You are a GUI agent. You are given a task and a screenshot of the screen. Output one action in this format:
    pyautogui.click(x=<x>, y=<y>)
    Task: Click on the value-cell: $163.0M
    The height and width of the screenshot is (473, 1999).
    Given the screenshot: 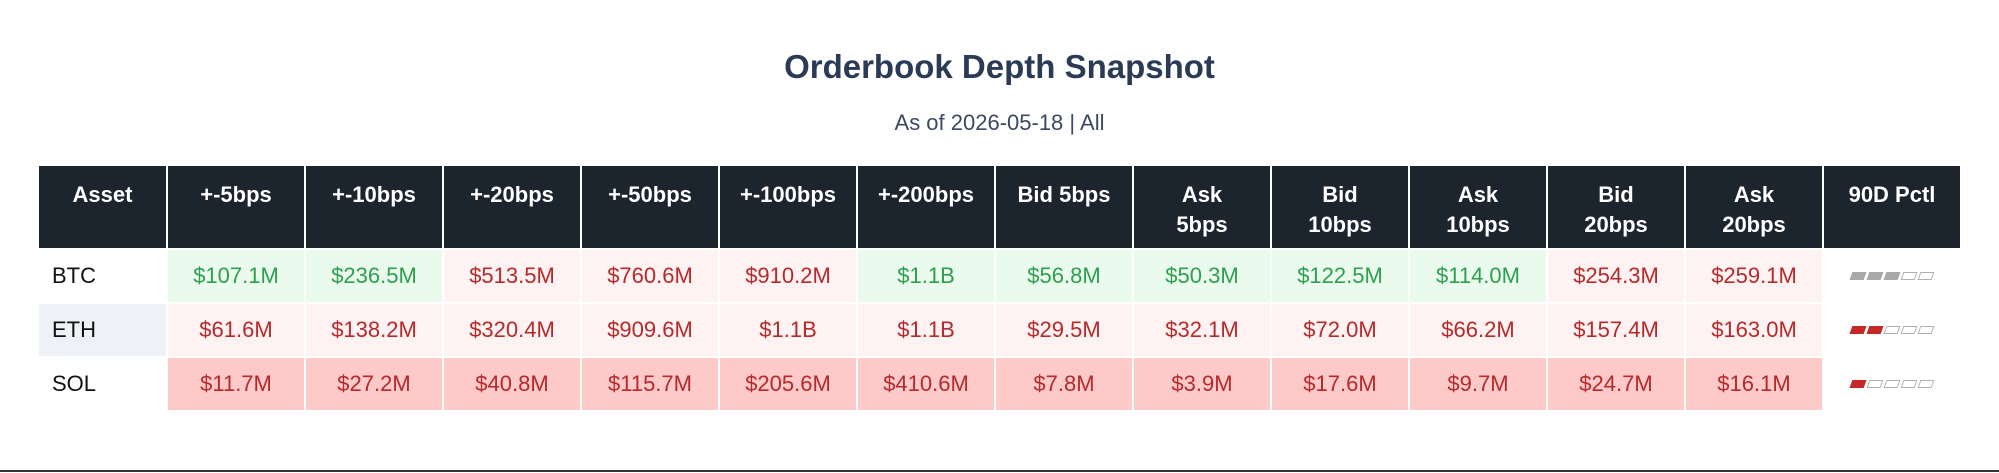 What is the action you would take?
    pyautogui.click(x=1754, y=330)
    